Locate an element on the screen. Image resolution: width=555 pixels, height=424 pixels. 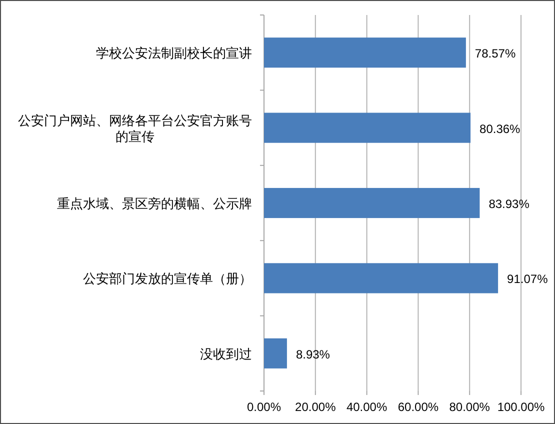
y-tick-label: 重点水域、景区旁的横幅、公示牌 is located at coordinates (154, 203).